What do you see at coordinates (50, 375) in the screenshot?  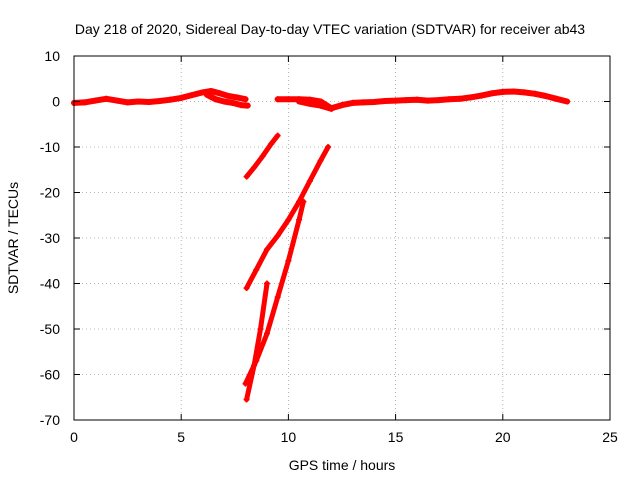 I see `y-tick-label: -60` at bounding box center [50, 375].